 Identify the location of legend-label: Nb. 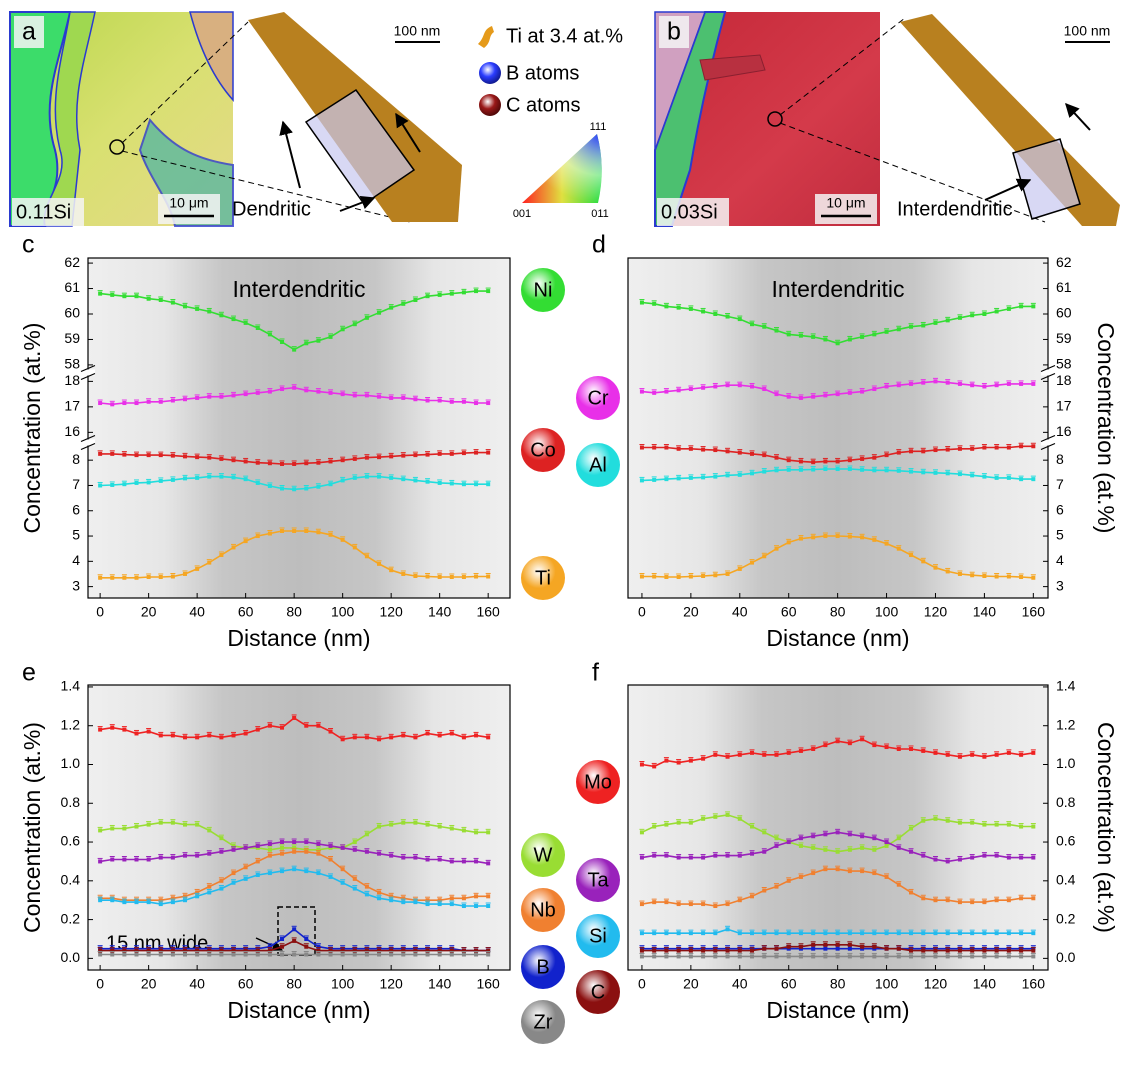
(543, 910).